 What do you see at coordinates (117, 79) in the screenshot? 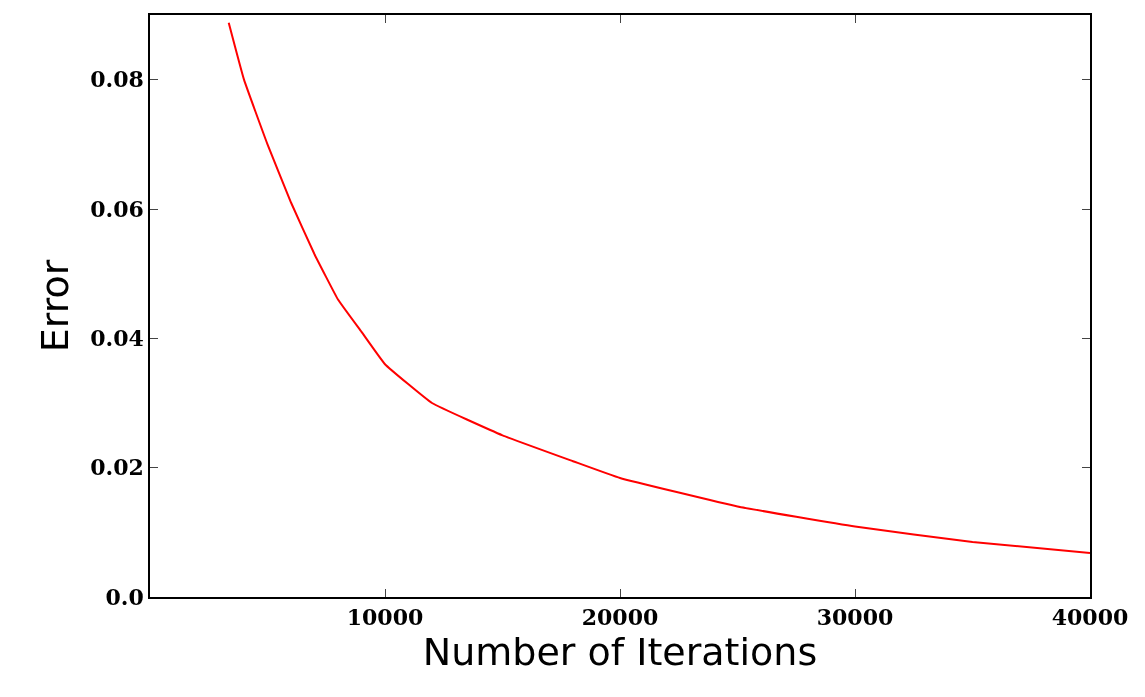
I see `y-tick-label: 0.08` at bounding box center [117, 79].